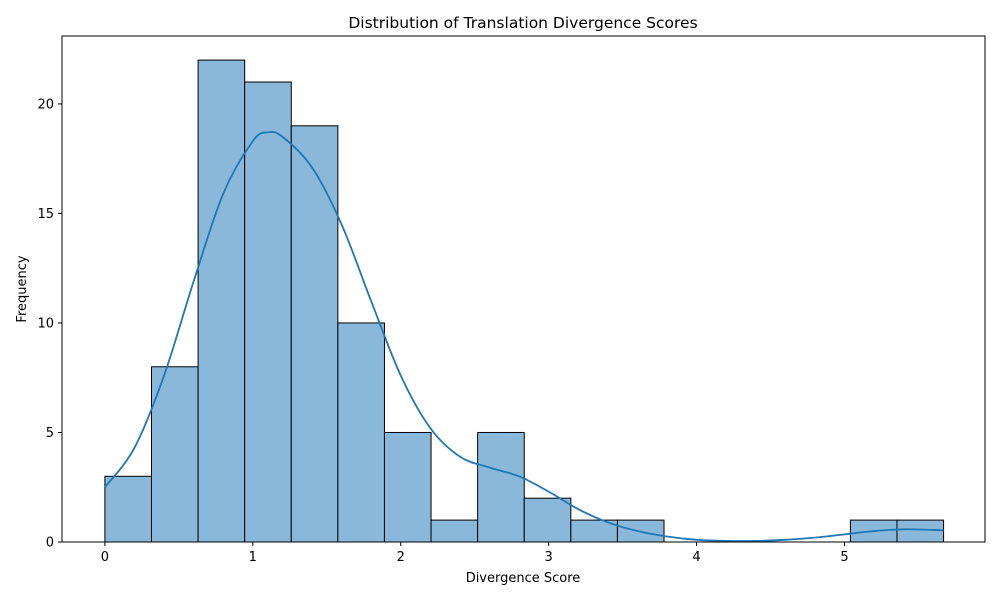 The image size is (1000, 600). What do you see at coordinates (50, 543) in the screenshot?
I see `y-tick-label: 0` at bounding box center [50, 543].